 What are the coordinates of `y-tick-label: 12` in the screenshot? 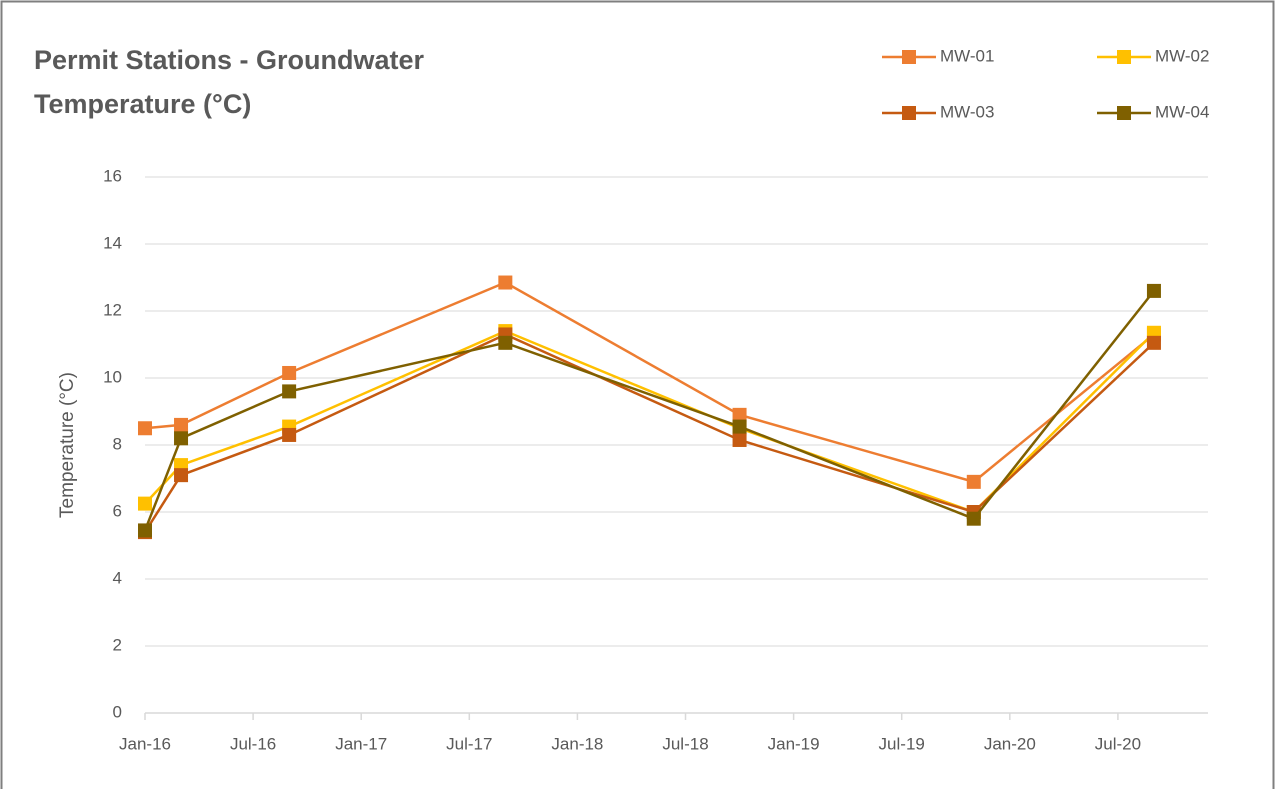 It's located at (112, 309).